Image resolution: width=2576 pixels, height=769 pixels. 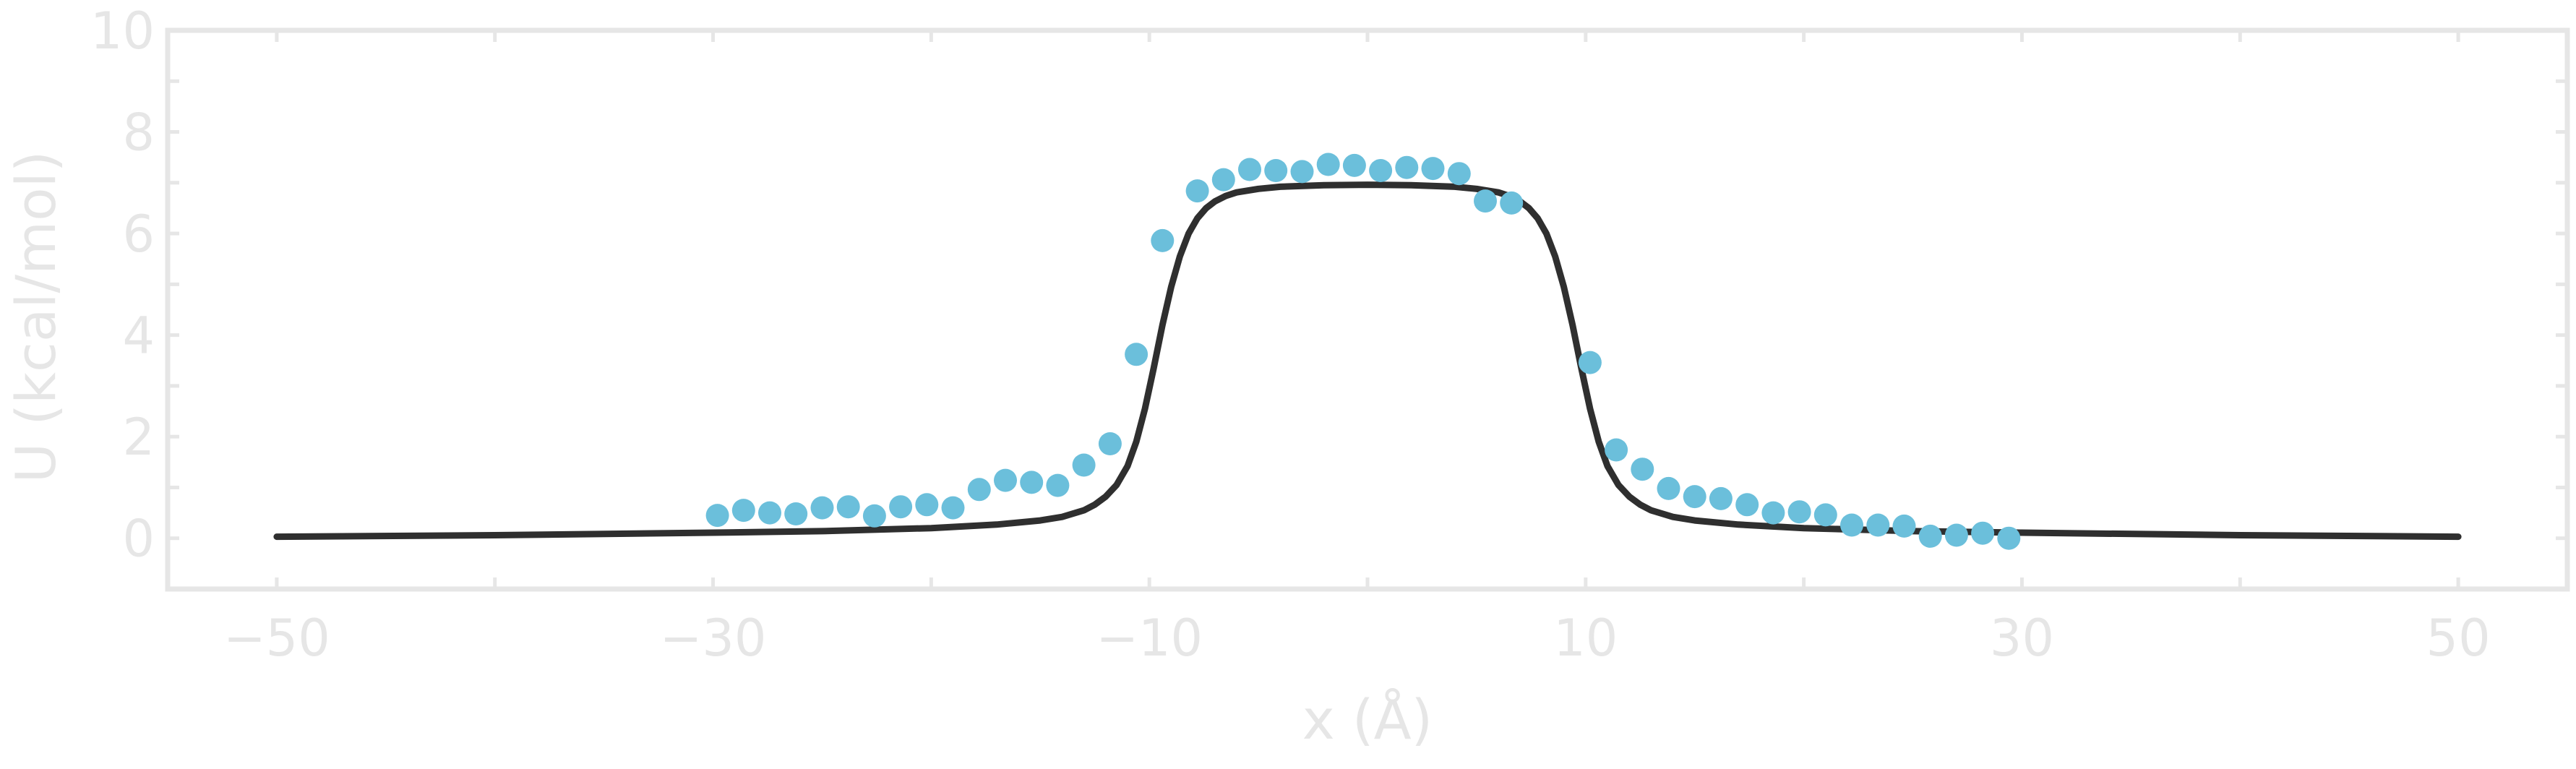 What do you see at coordinates (2459, 639) in the screenshot?
I see `x-tick-label: 50` at bounding box center [2459, 639].